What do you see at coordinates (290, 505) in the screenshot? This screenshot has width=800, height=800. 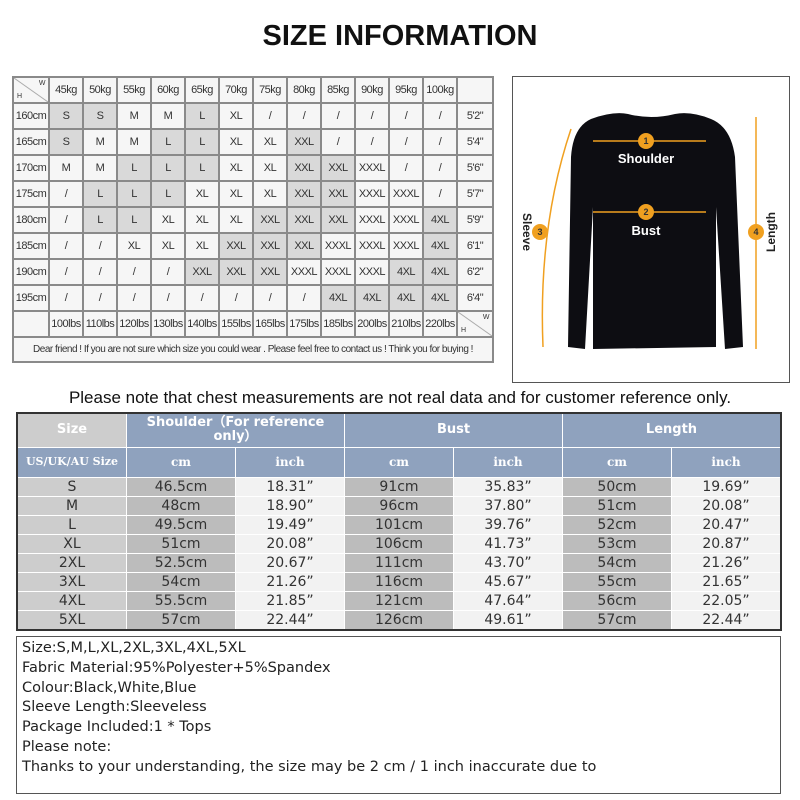 I see `shoulder-in-cell: 18.90”` at bounding box center [290, 505].